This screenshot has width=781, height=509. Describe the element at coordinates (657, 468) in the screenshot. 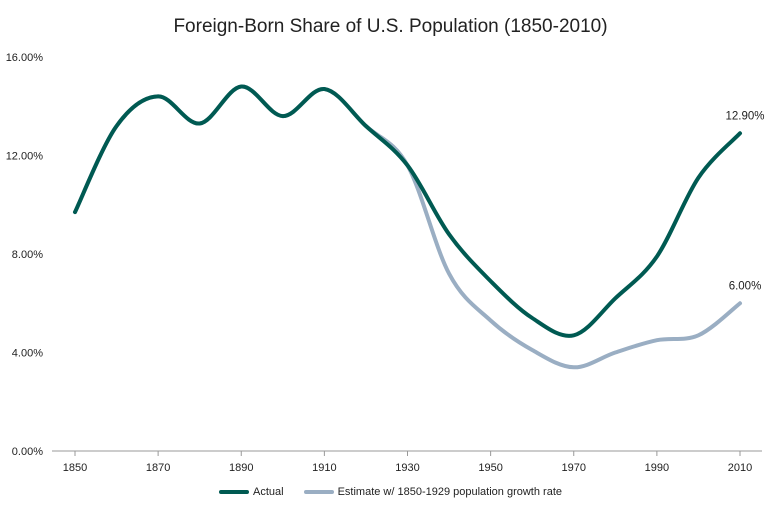

I see `x-tick-label: 1990` at that location.